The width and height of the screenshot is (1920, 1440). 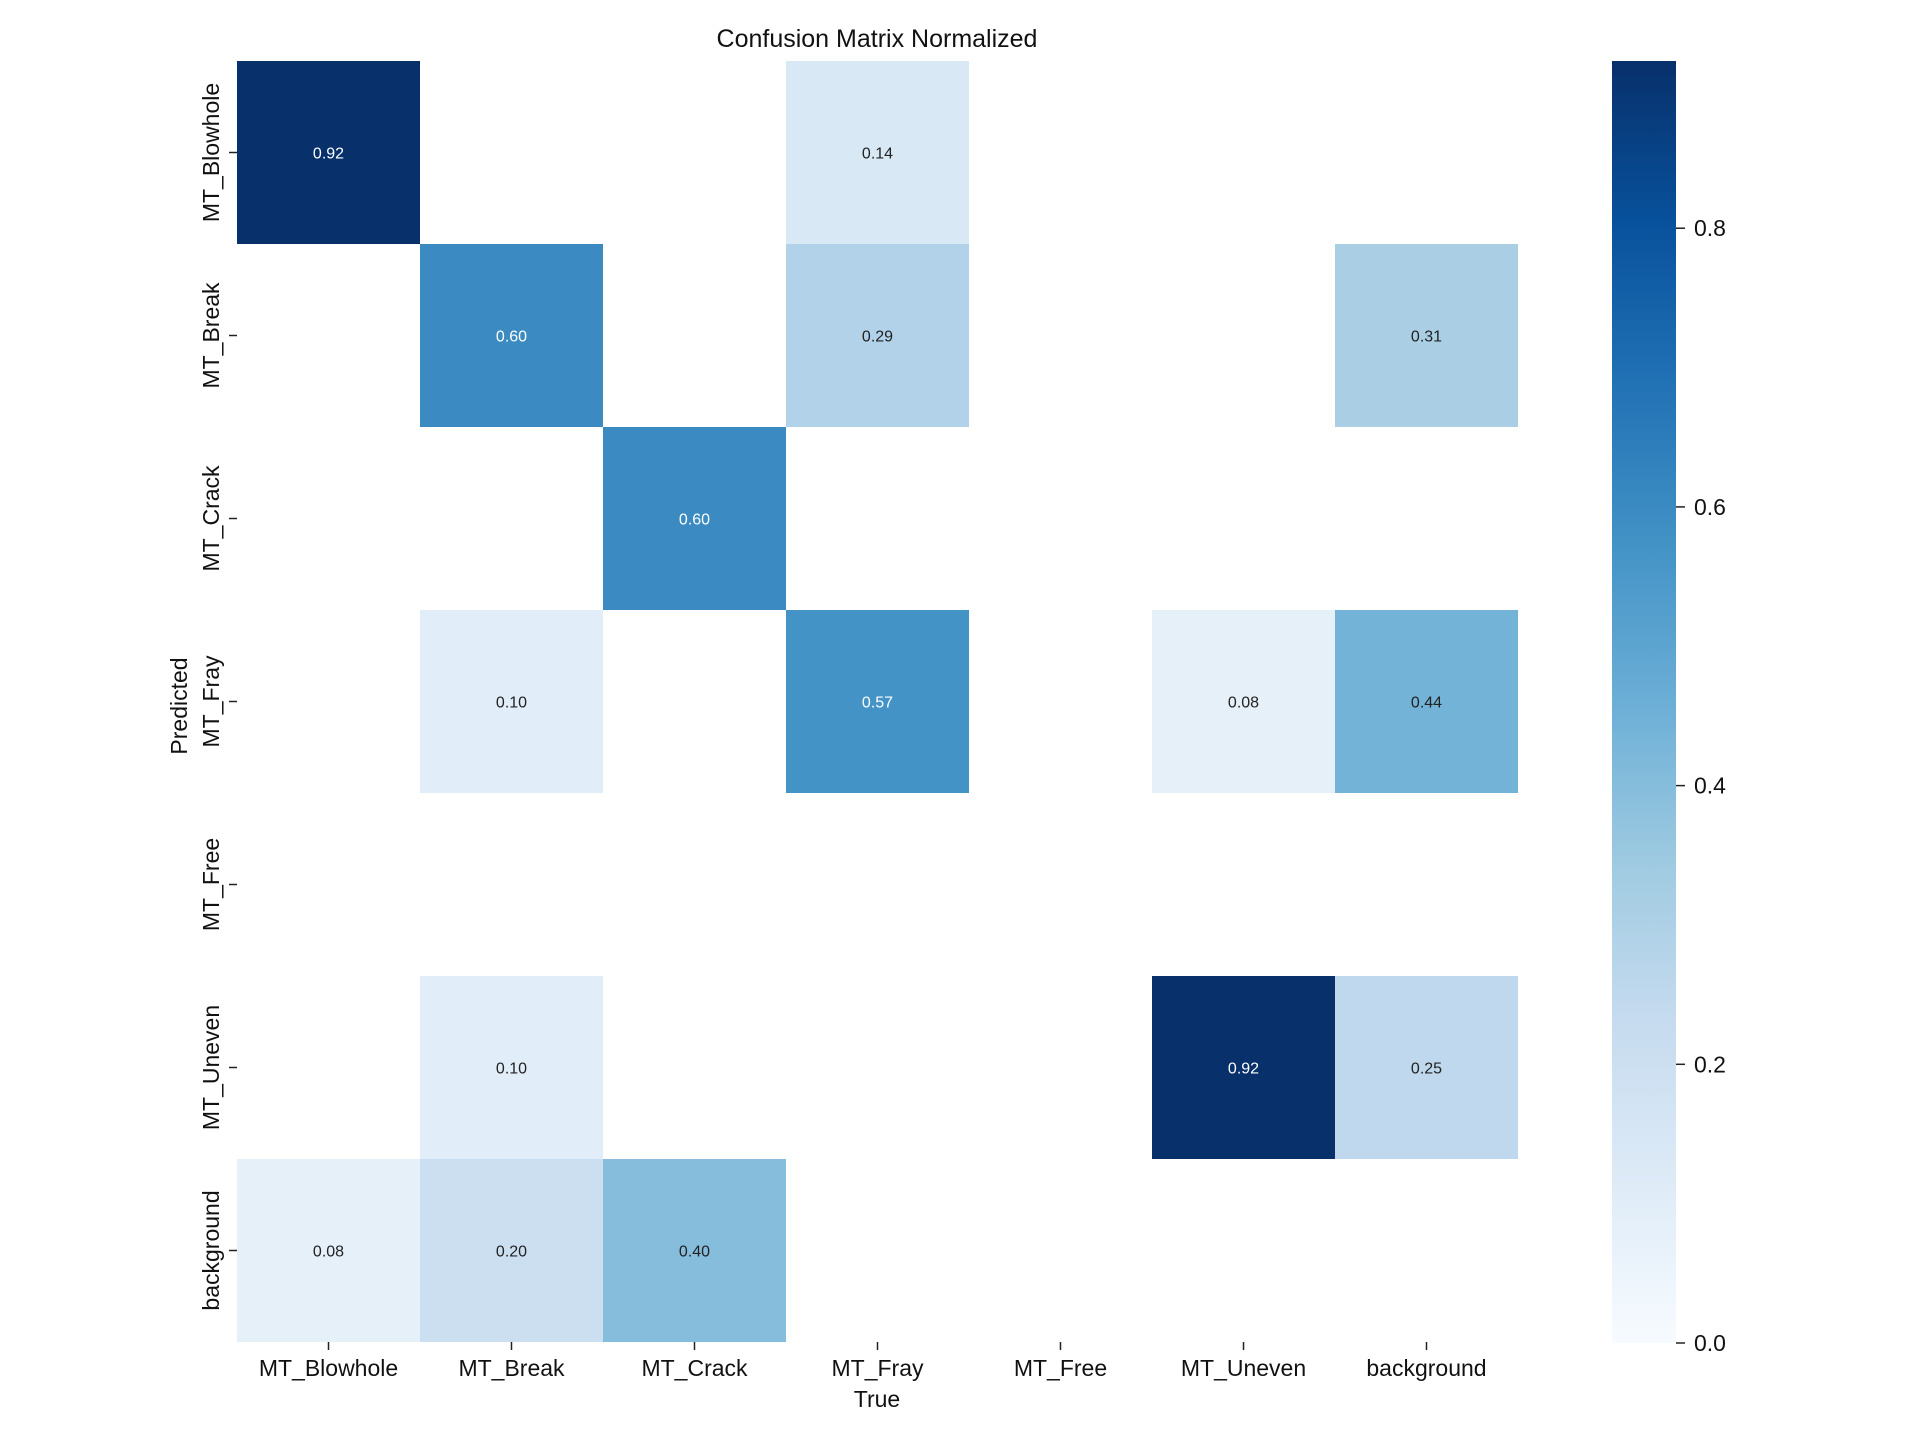 What do you see at coordinates (328, 1368) in the screenshot?
I see `x-tick-label: MT_Blowhole` at bounding box center [328, 1368].